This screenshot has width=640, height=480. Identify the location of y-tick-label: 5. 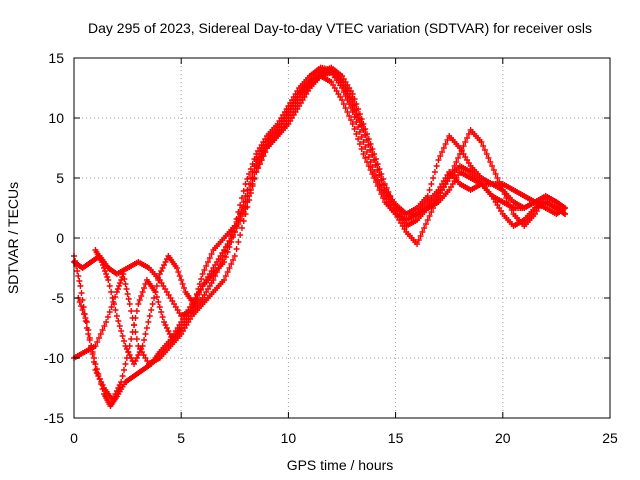
(60, 178).